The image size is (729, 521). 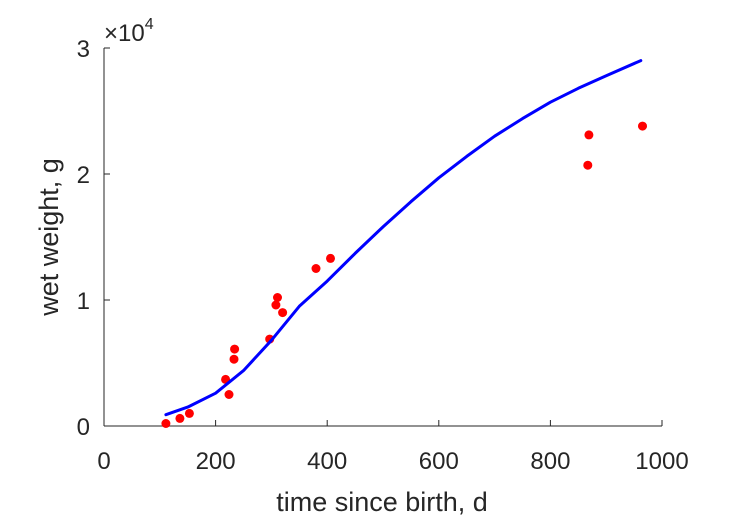 I want to click on y-axis-label: wet weight, g, so click(x=49, y=237).